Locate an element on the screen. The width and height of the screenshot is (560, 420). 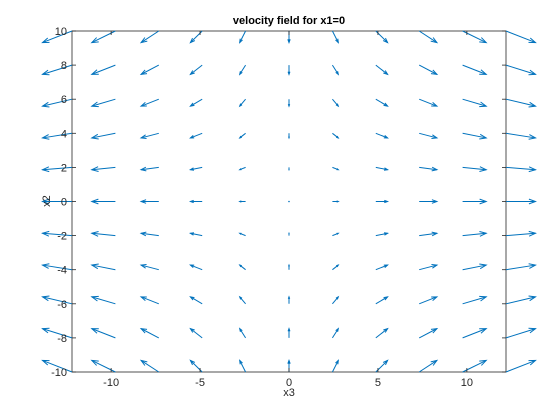
y-tick-label: 4 is located at coordinates (64, 134).